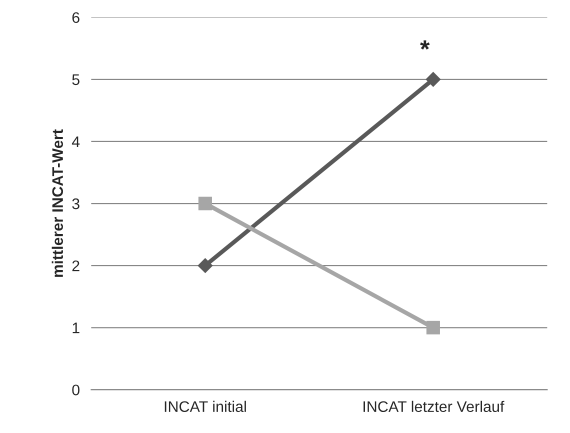  What do you see at coordinates (76, 141) in the screenshot?
I see `y-tick-label: 4` at bounding box center [76, 141].